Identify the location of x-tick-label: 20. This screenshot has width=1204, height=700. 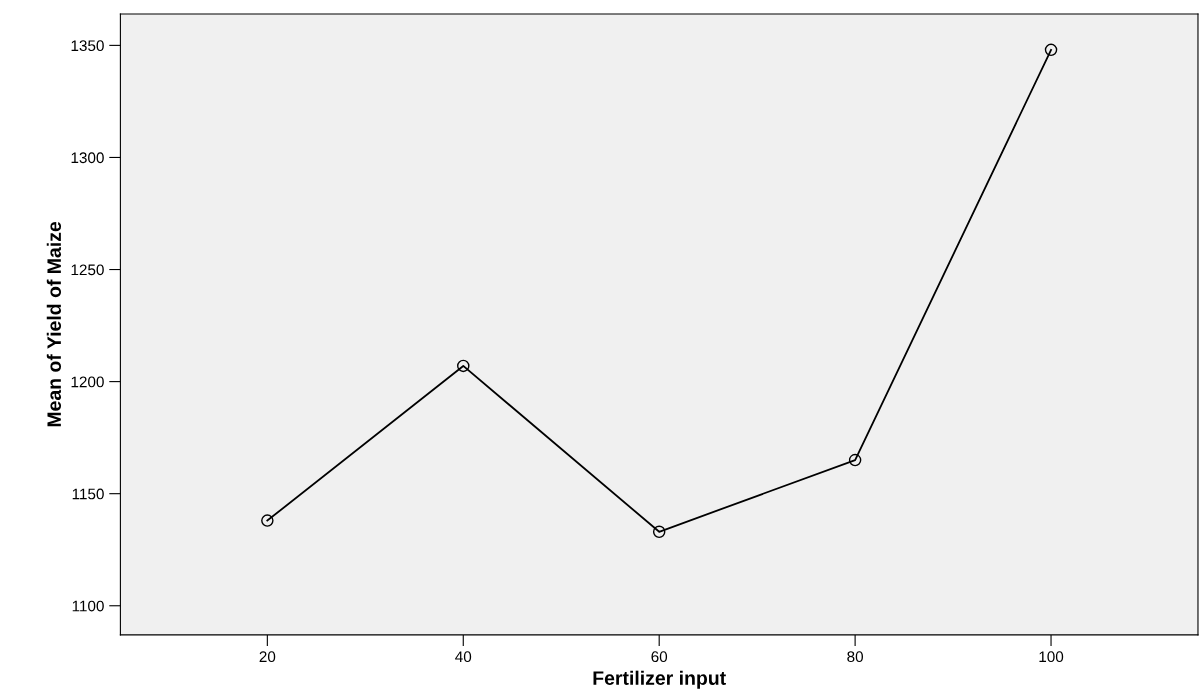
(267, 657).